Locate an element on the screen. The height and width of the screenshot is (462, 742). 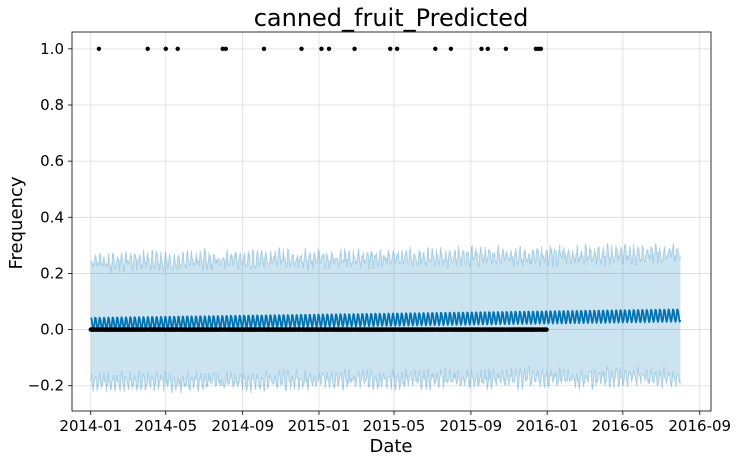
x-tick-label: 2014-01 is located at coordinates (90, 426).